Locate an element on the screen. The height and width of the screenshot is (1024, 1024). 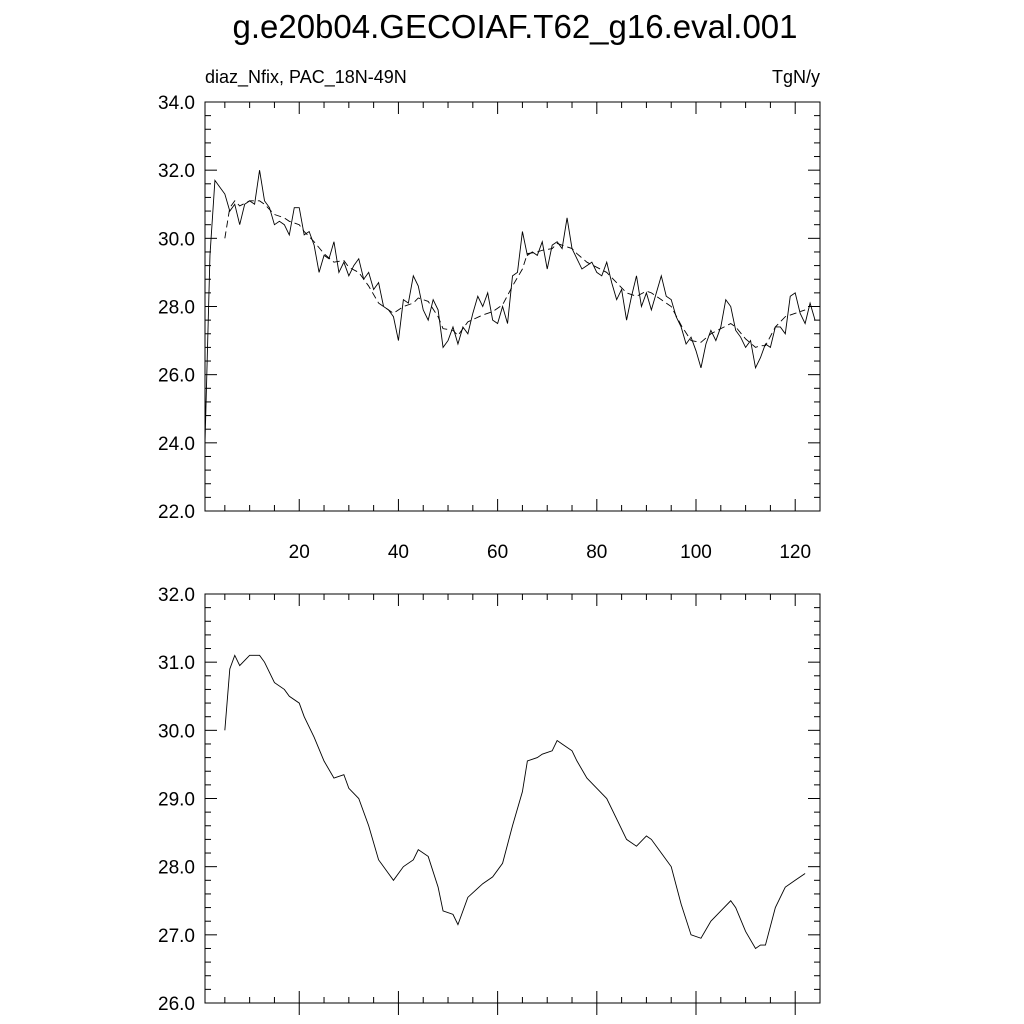
x-tick-label: 40 is located at coordinates (398, 552).